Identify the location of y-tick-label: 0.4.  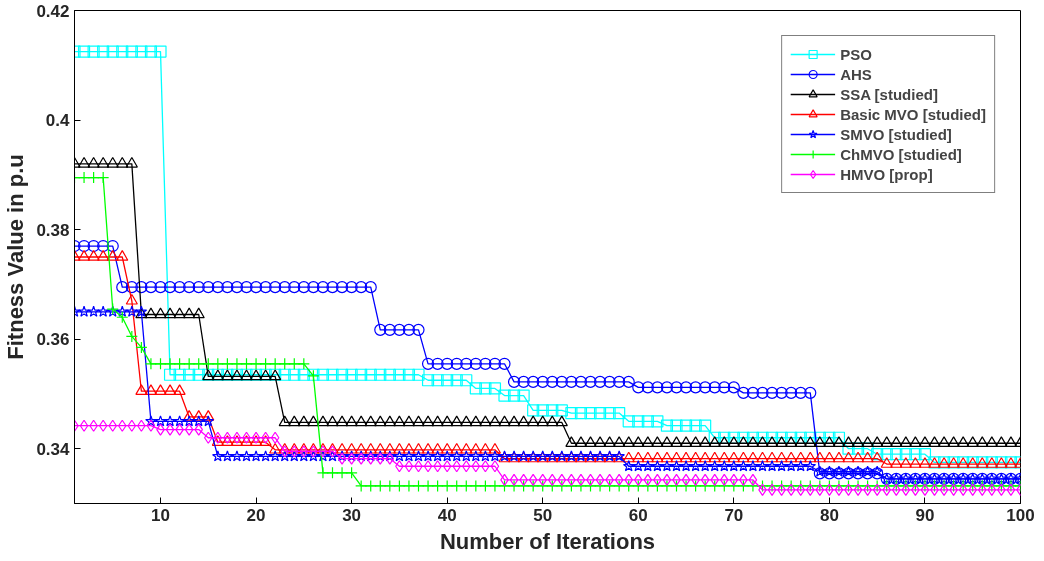
(58, 121).